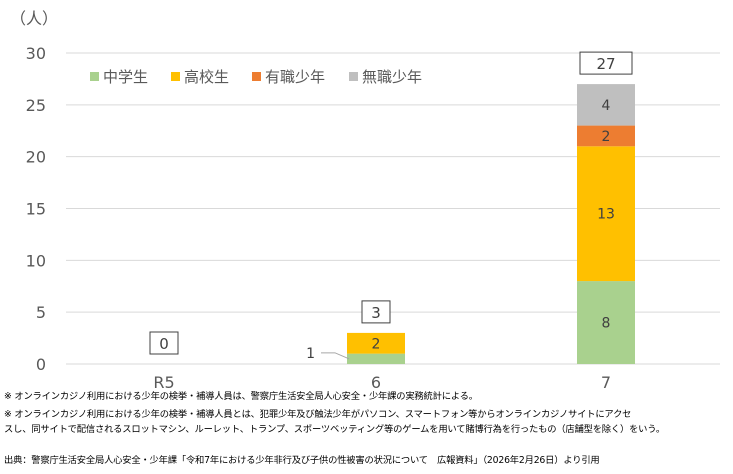 The image size is (733, 474). I want to click on data-label: 13, so click(606, 215).